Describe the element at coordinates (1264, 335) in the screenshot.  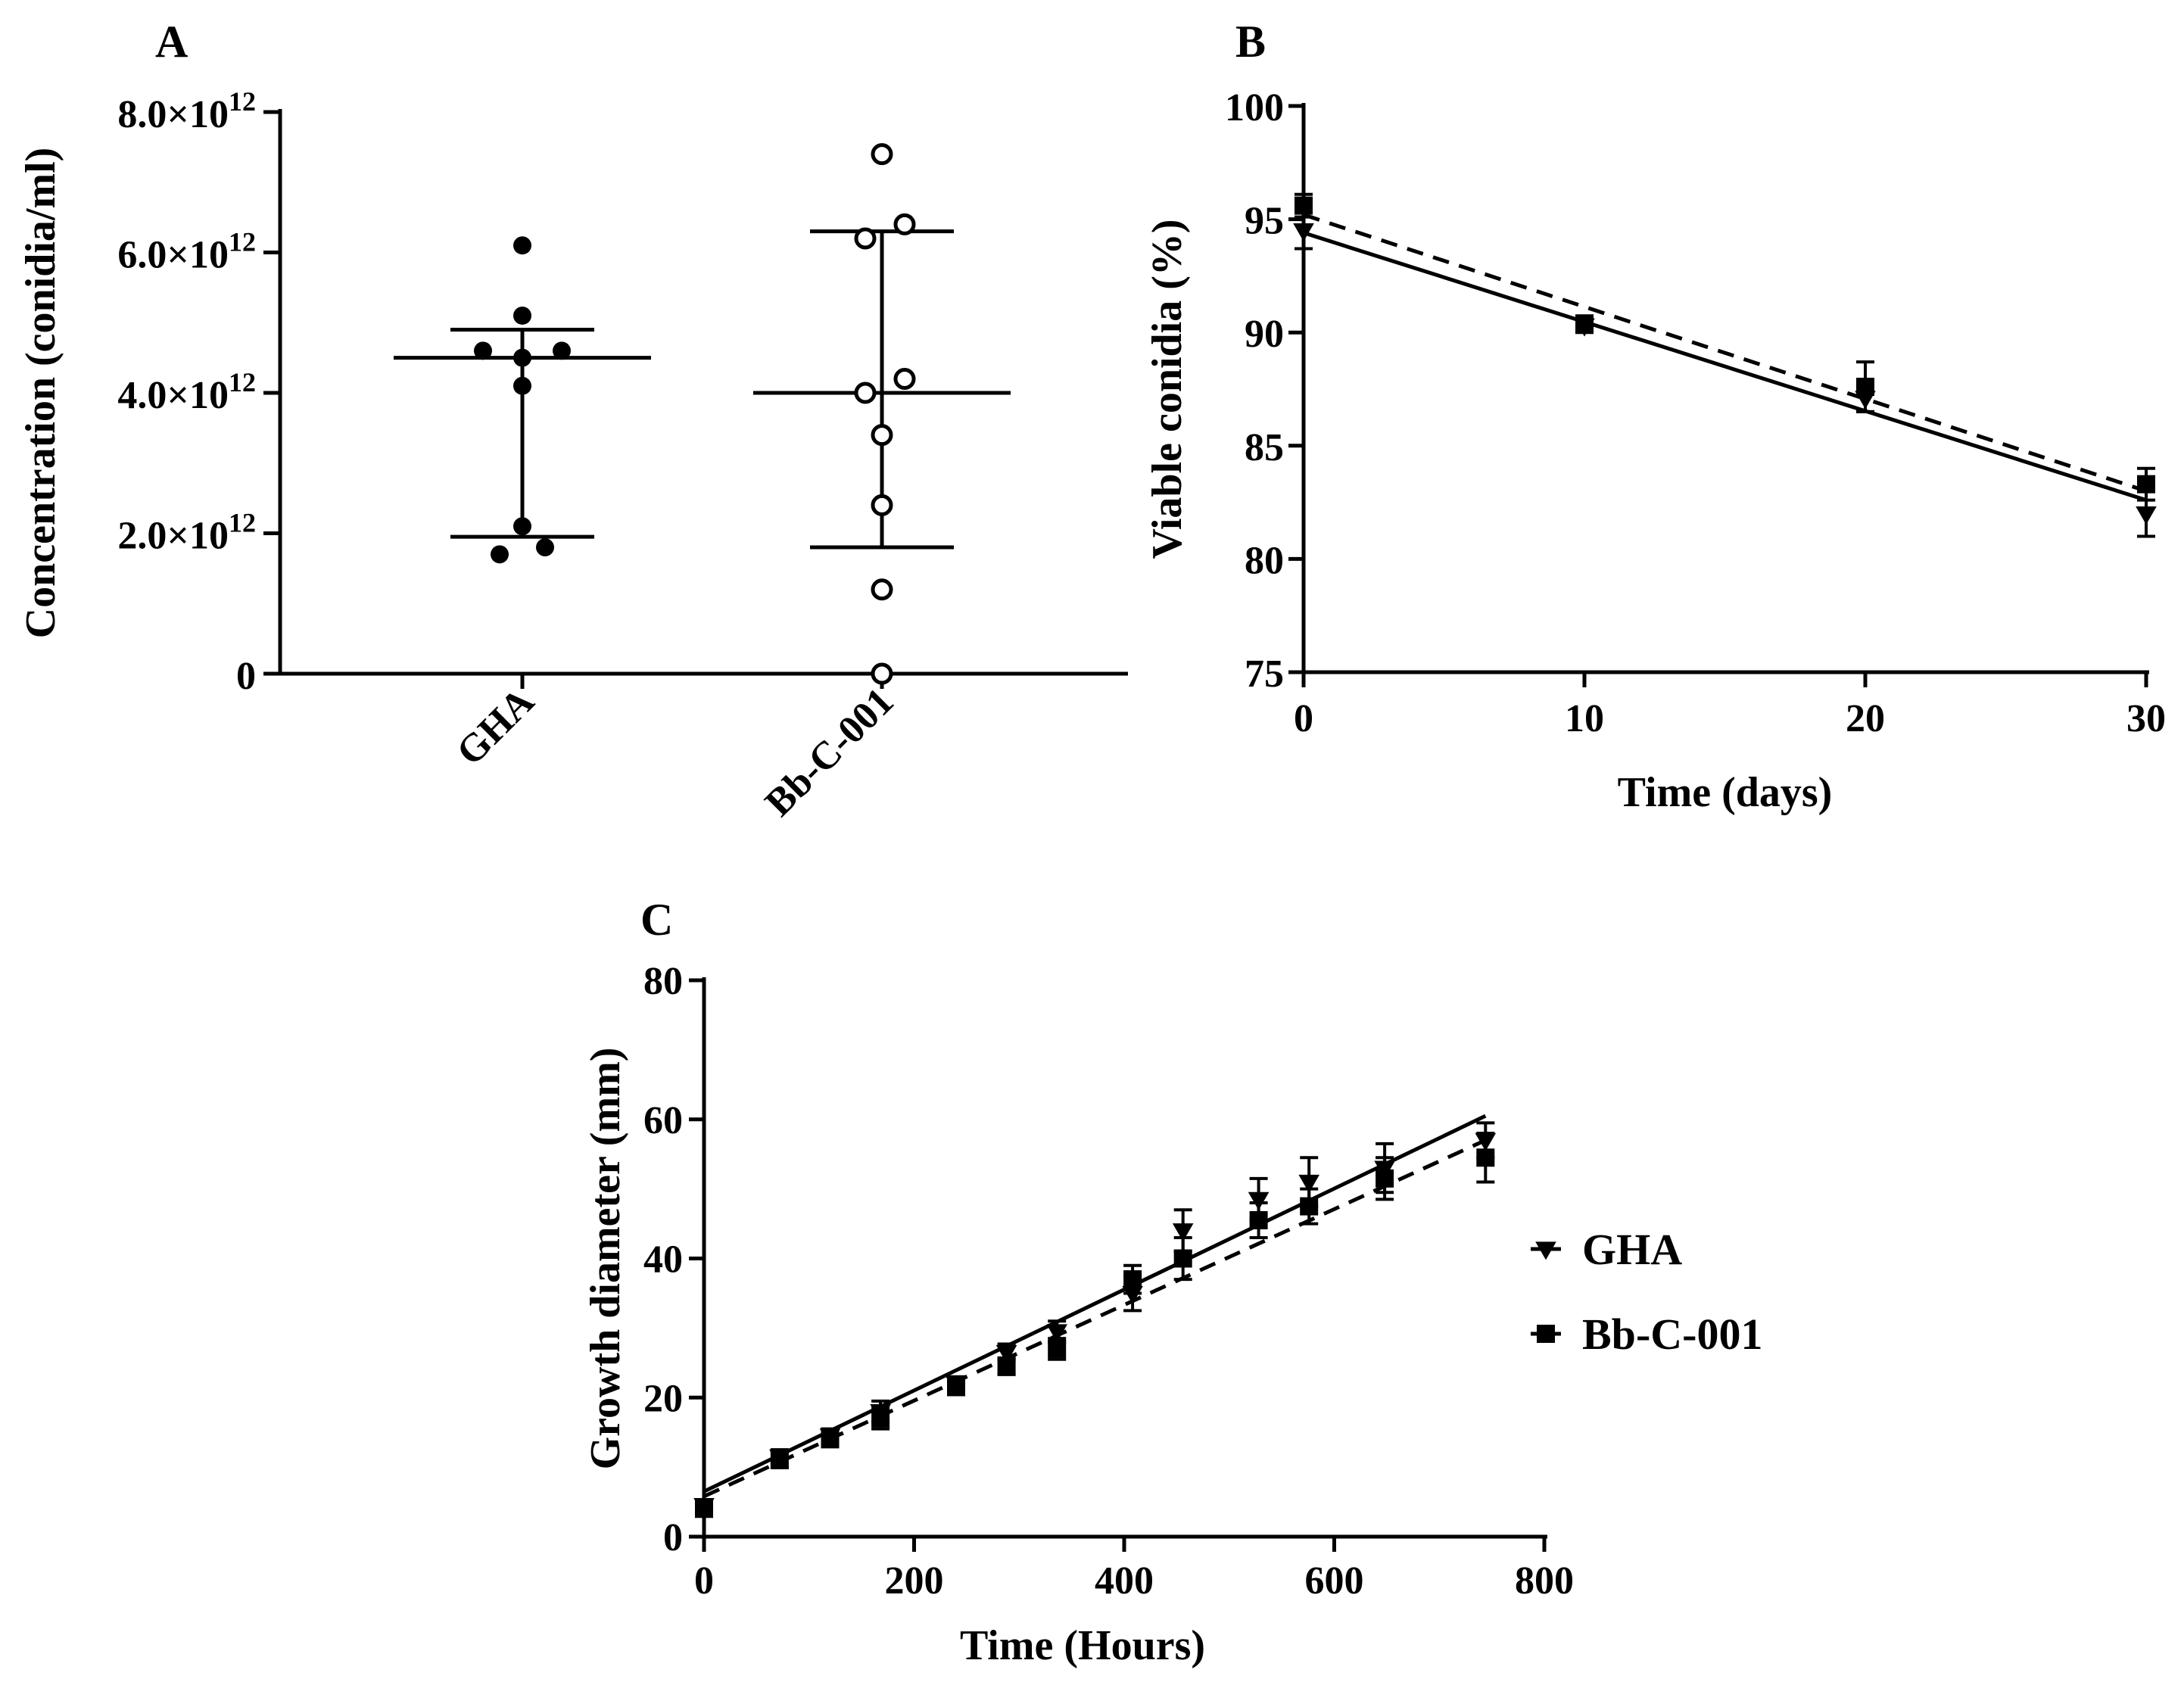
I see `y-tick-label: 90` at that location.